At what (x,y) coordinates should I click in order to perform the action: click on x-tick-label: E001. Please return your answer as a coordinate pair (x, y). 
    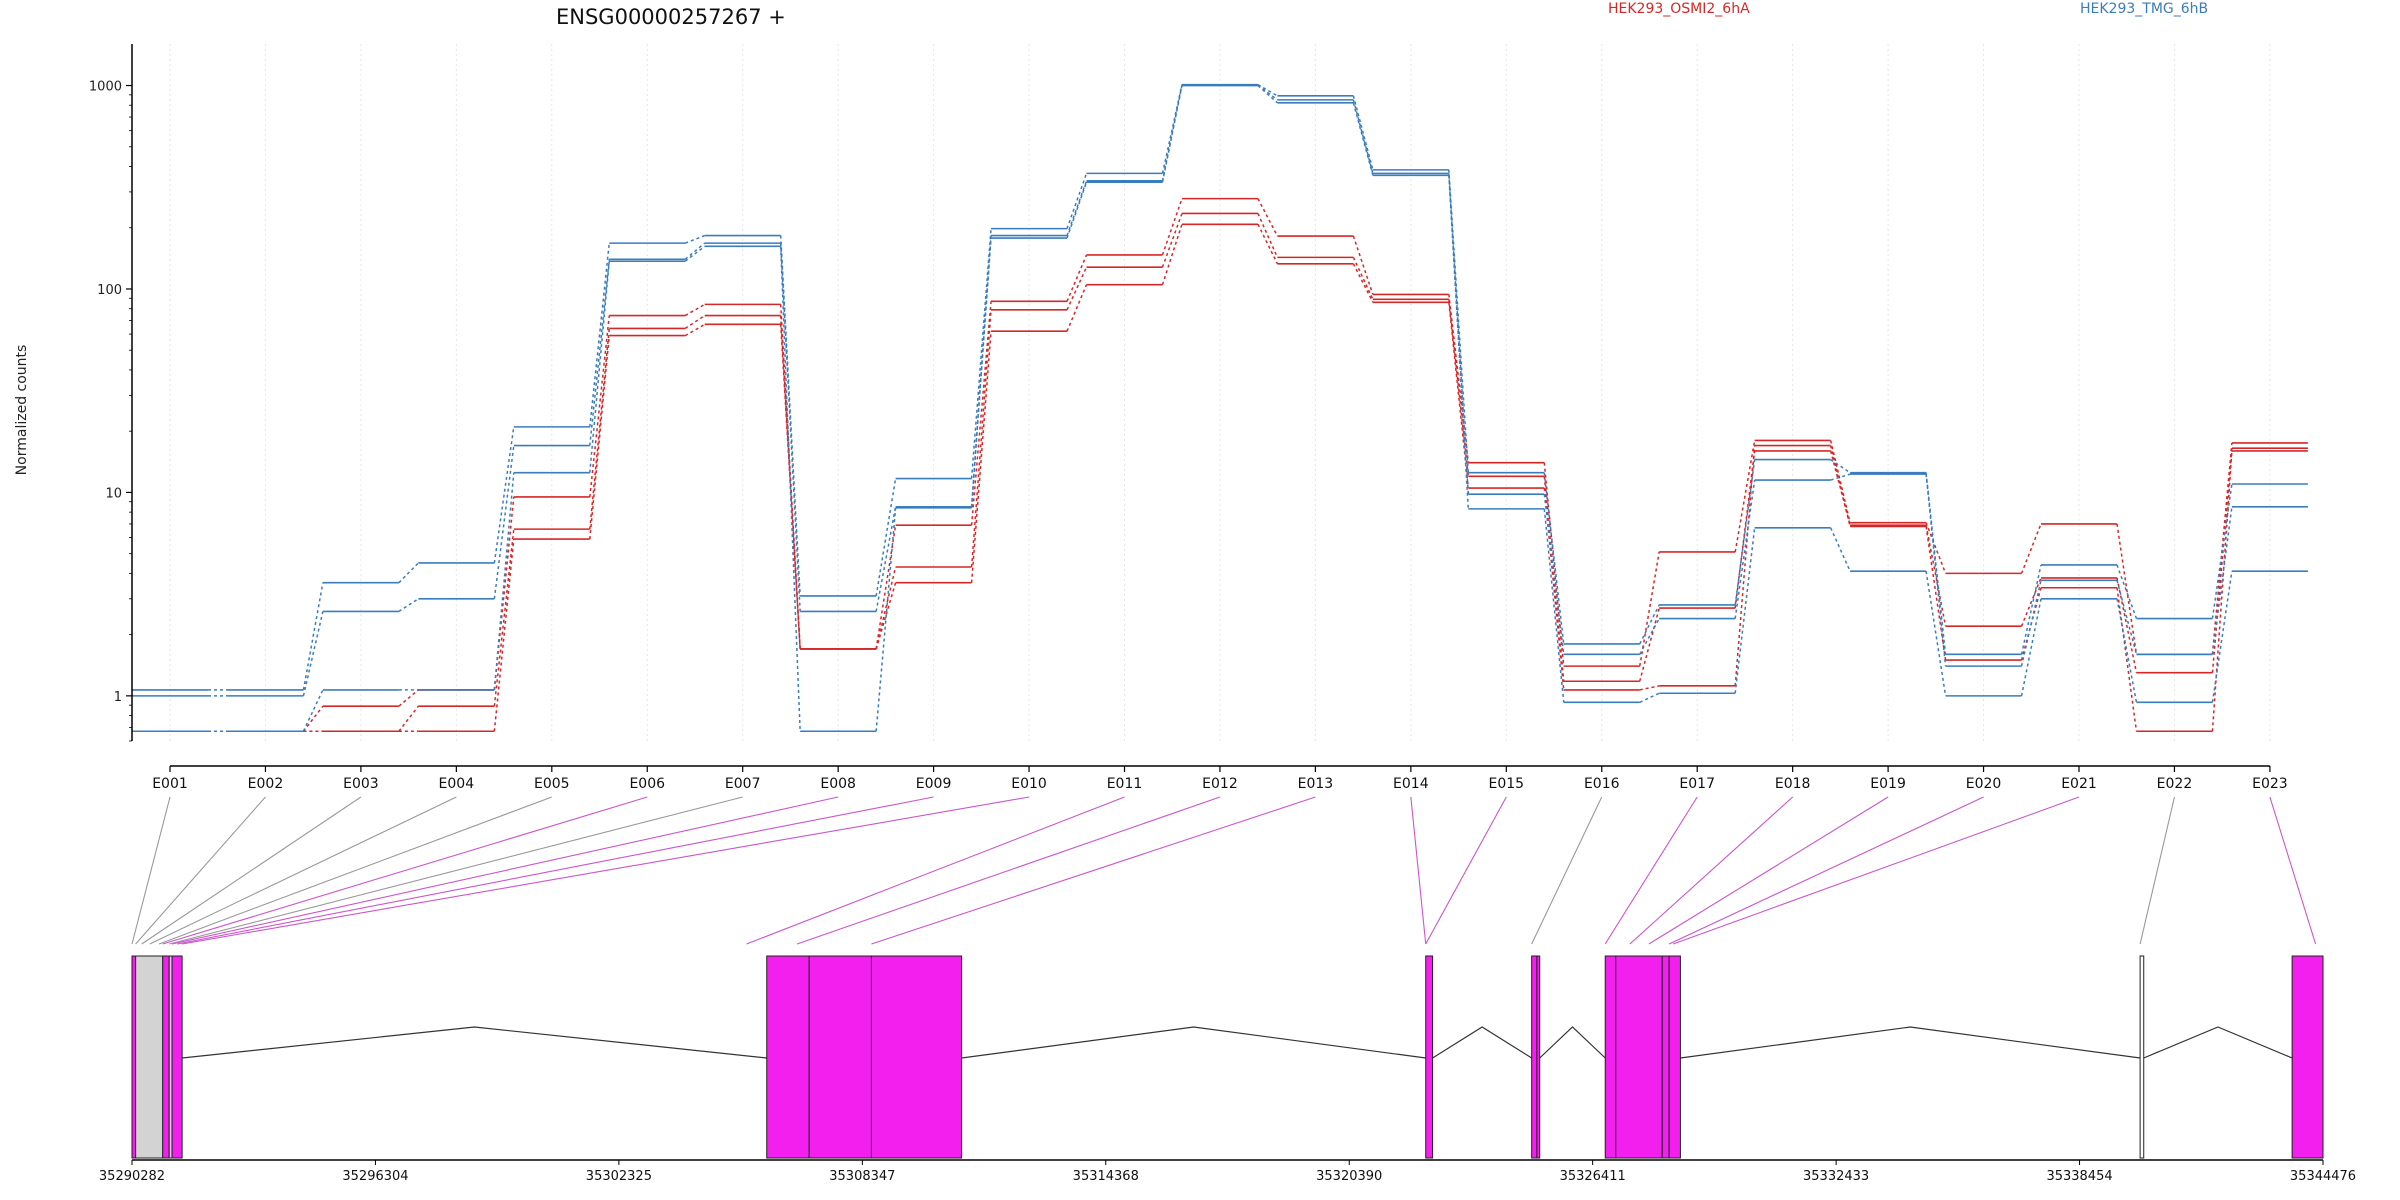
    Looking at the image, I should click on (170, 784).